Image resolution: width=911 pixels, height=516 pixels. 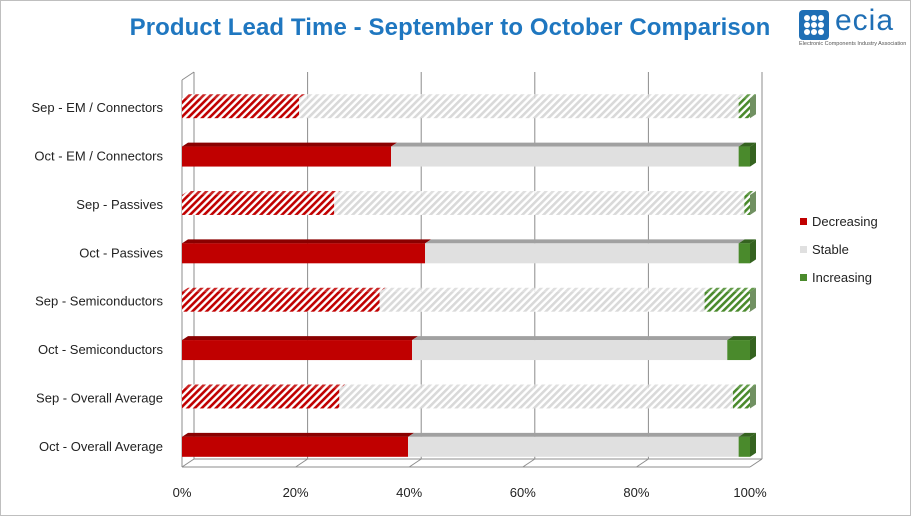 I want to click on legend-label-increasing: Increasing, so click(x=842, y=277).